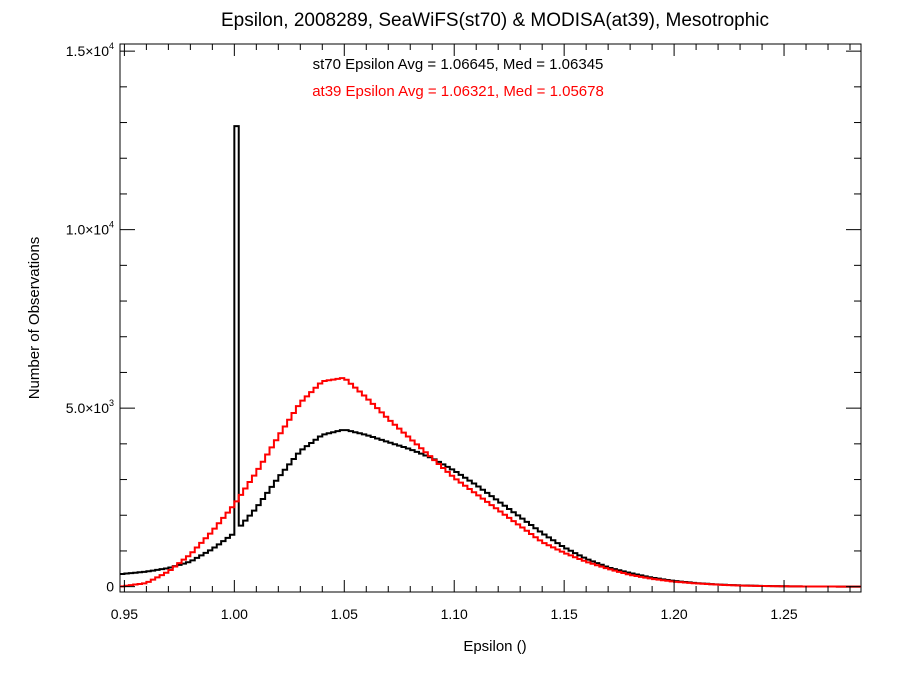  I want to click on y-axis-label: Number of Observations, so click(34, 318).